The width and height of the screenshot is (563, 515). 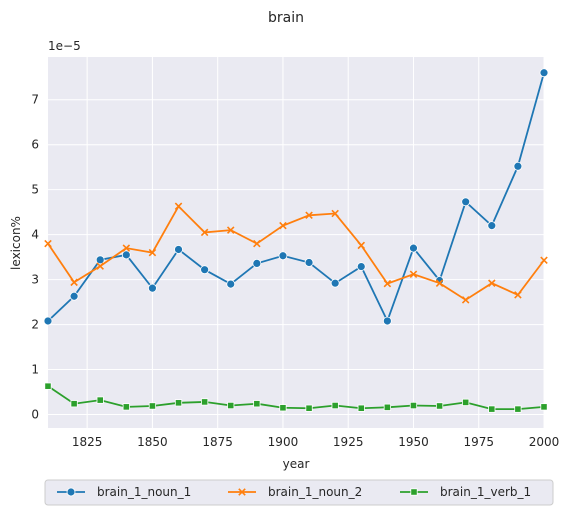 What do you see at coordinates (348, 442) in the screenshot?
I see `x-tick-label: 1925` at bounding box center [348, 442].